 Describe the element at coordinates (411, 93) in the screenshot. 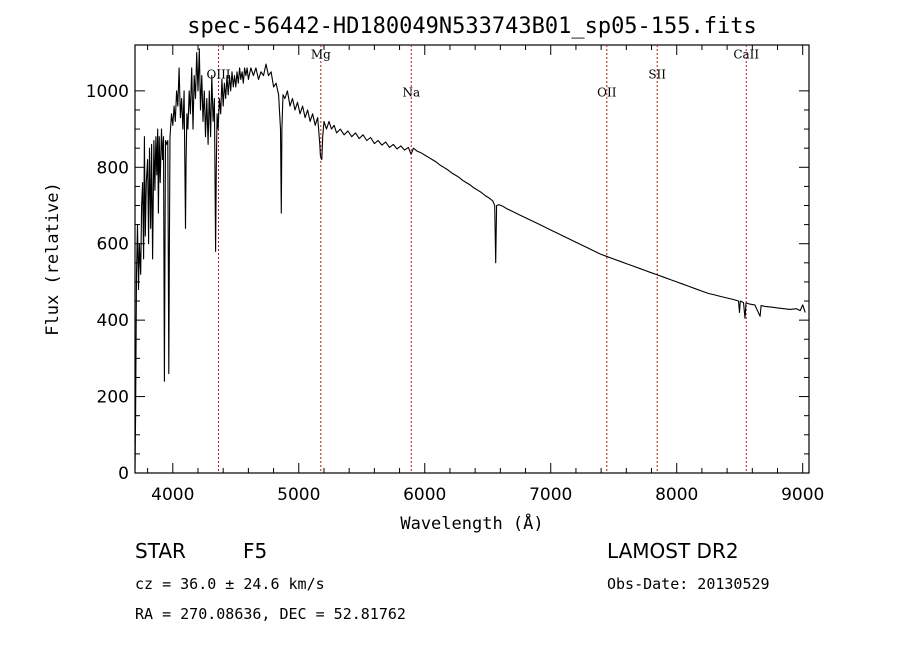

I see `line-label-na: Na` at that location.